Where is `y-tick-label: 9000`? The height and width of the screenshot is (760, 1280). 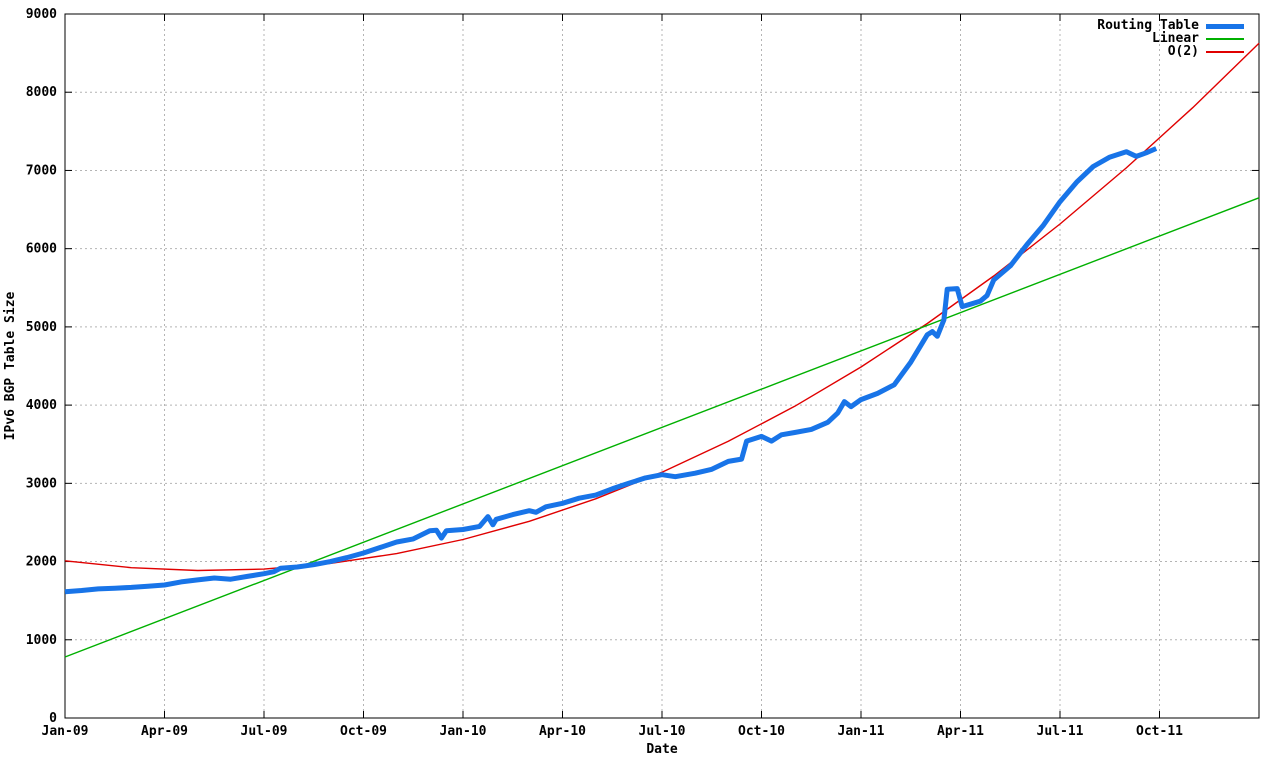 y-tick-label: 9000 is located at coordinates (41, 14).